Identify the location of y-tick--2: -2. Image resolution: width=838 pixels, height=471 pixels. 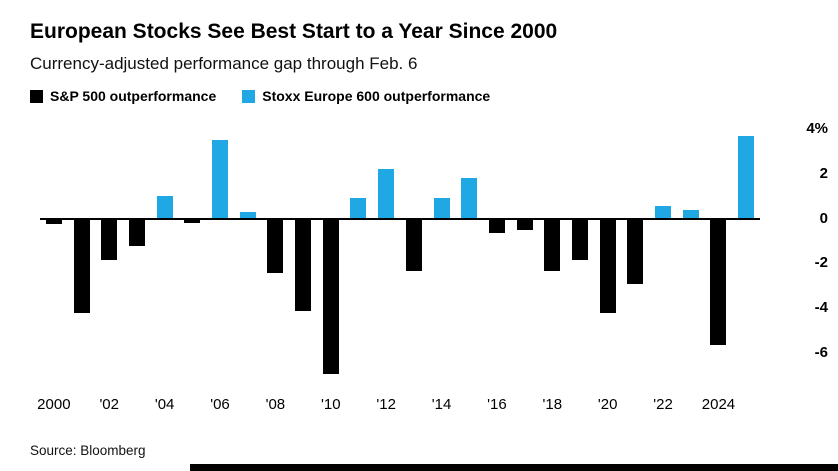
(821, 263).